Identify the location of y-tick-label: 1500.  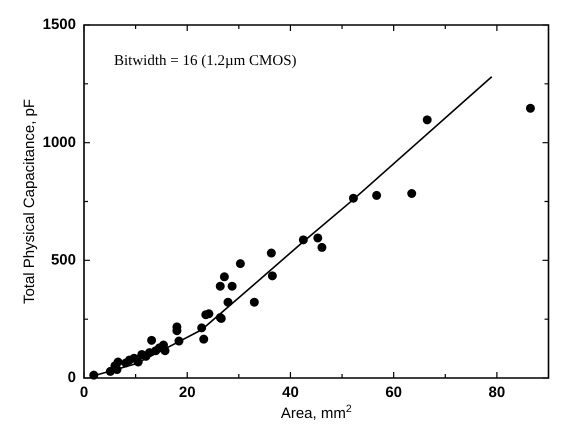
(59, 25).